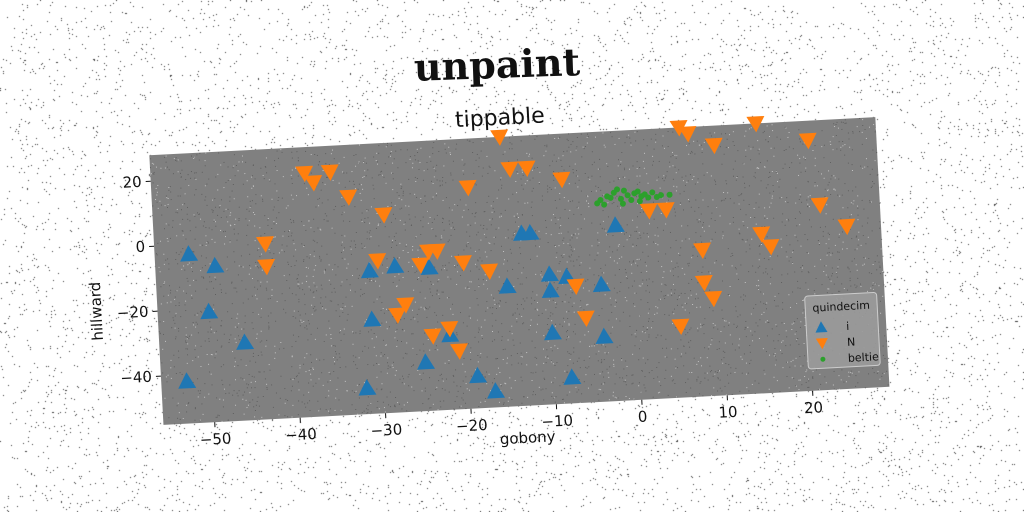 The image size is (1024, 512). I want to click on figure-suptitle: unpaint, so click(497, 64).